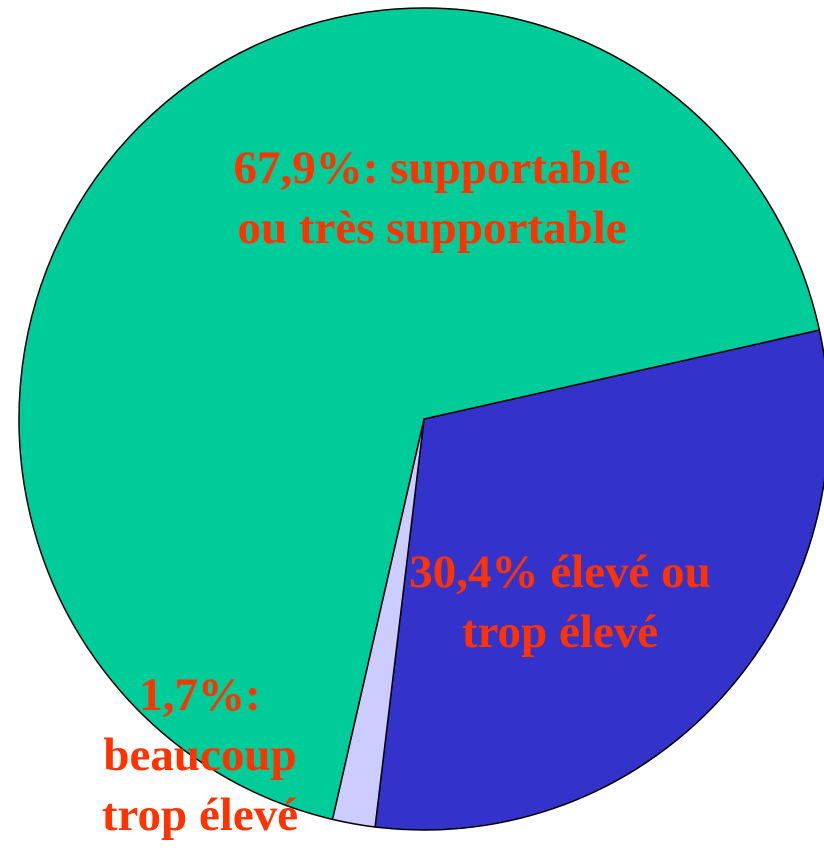 The height and width of the screenshot is (851, 824). I want to click on slice-label-2: 1,7%: beaucoup trop élevé, so click(200, 755).